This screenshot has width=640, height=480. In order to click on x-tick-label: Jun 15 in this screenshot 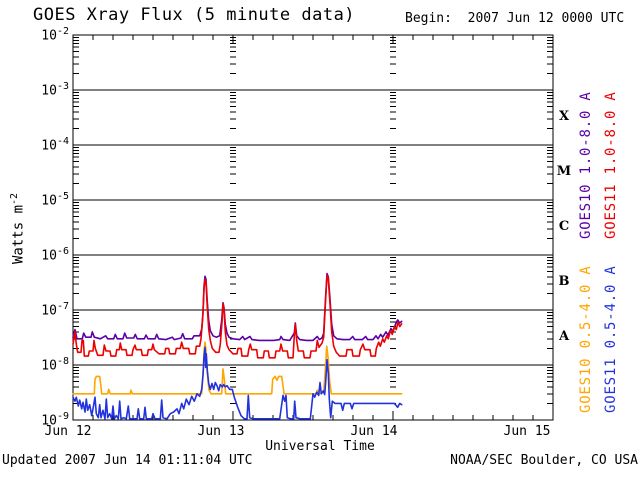, I will do `click(527, 431)`.